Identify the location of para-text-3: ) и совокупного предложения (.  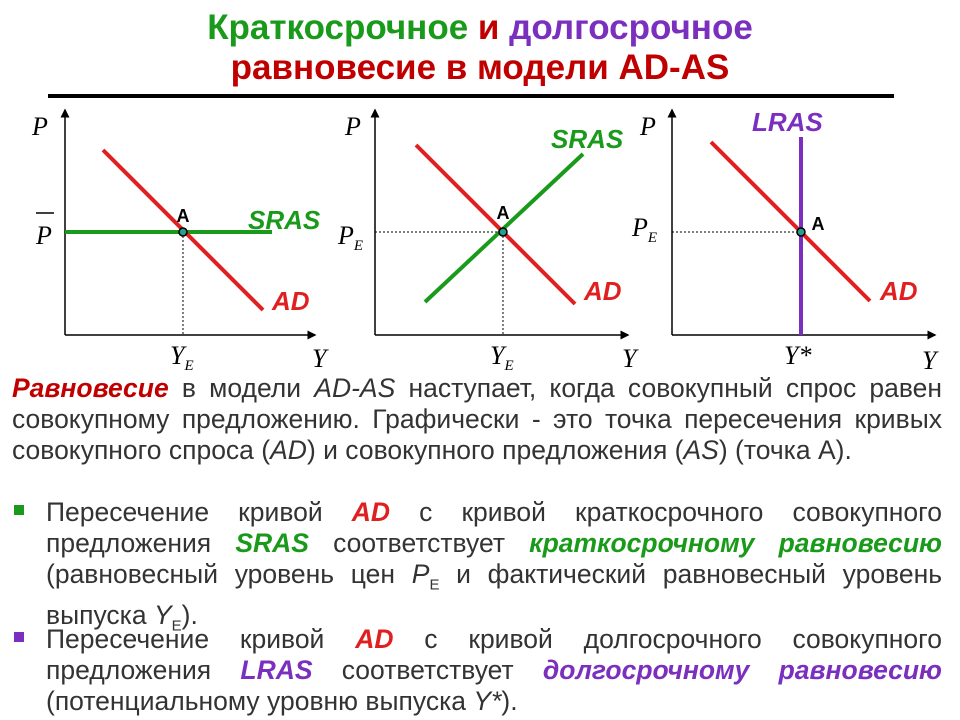
(495, 450).